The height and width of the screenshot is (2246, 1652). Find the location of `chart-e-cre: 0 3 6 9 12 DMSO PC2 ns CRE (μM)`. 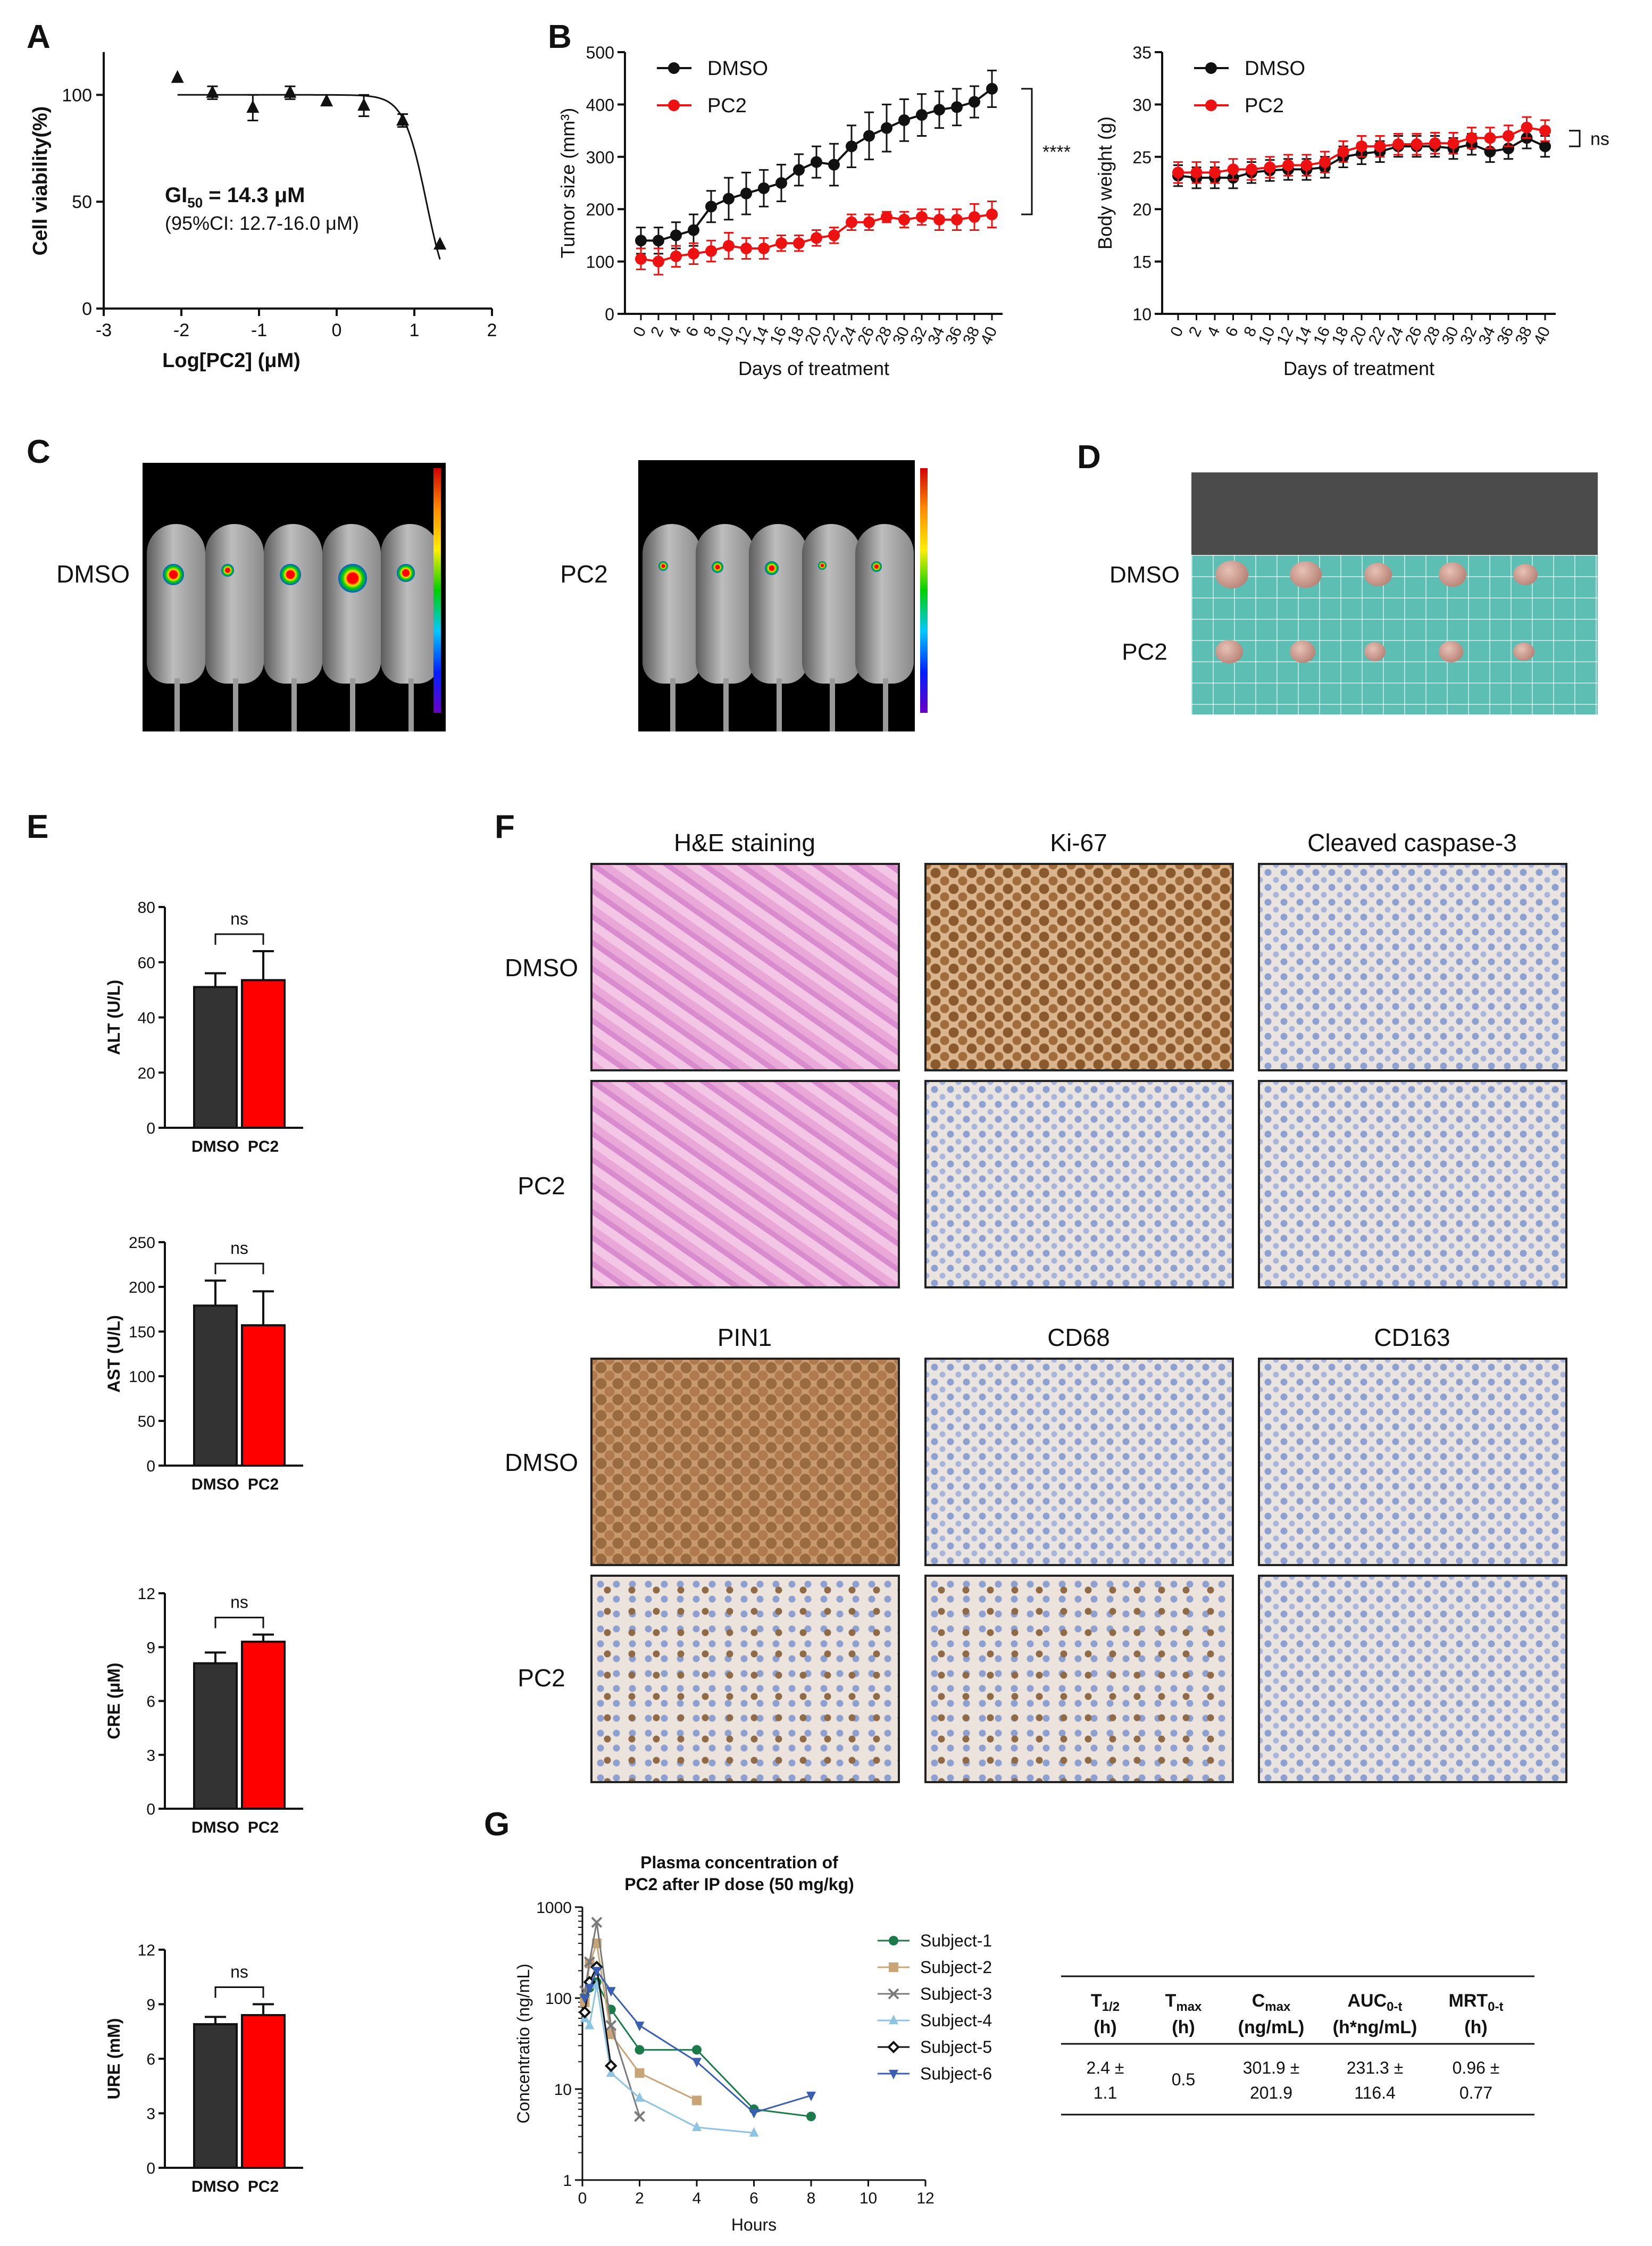

chart-e-cre: 0 3 6 9 12 DMSO PC2 ns CRE (μM) is located at coordinates (203, 1710).